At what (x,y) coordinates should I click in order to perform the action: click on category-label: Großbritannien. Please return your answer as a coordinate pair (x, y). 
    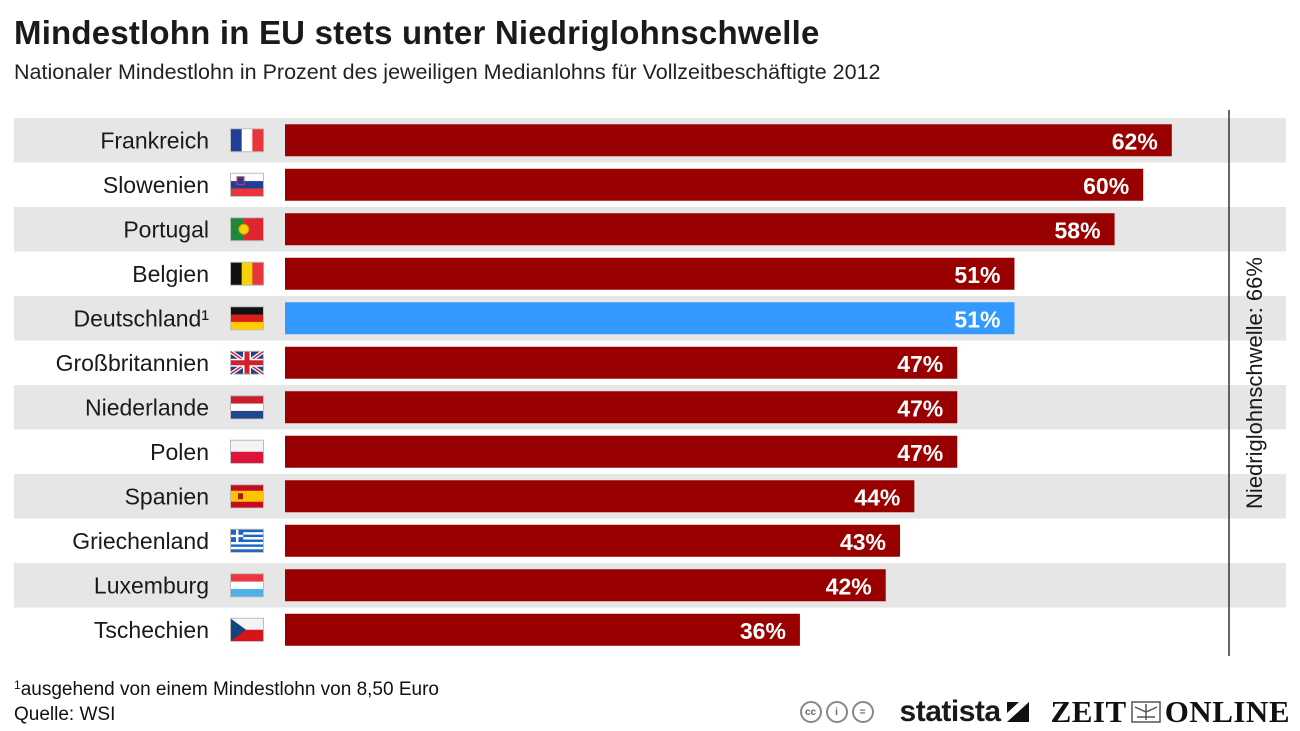
    Looking at the image, I should click on (132, 363).